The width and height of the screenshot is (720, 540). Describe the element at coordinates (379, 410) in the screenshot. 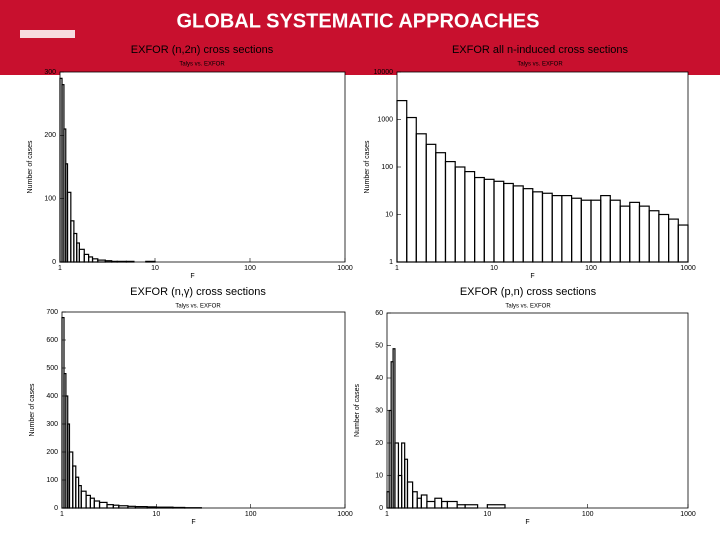

I see `y-tick-label: 30` at that location.